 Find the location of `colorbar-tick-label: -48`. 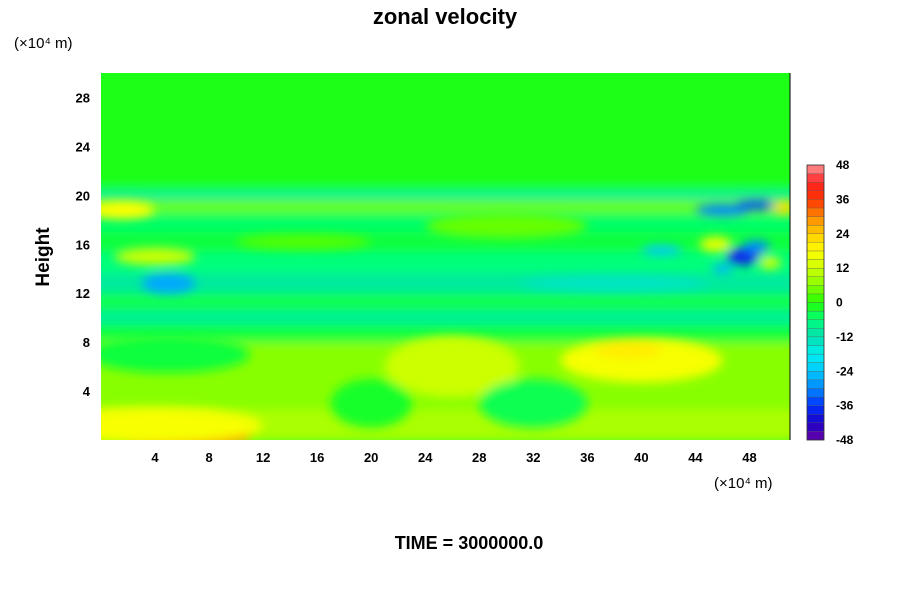

colorbar-tick-label: -48 is located at coordinates (845, 440).